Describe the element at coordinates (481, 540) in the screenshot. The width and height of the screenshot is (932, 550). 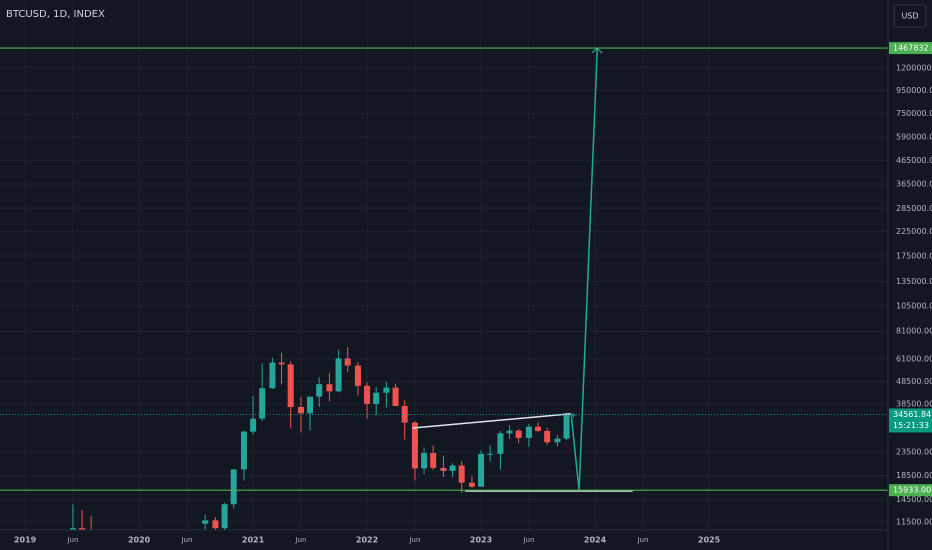
I see `x-tick-label: 2023` at that location.